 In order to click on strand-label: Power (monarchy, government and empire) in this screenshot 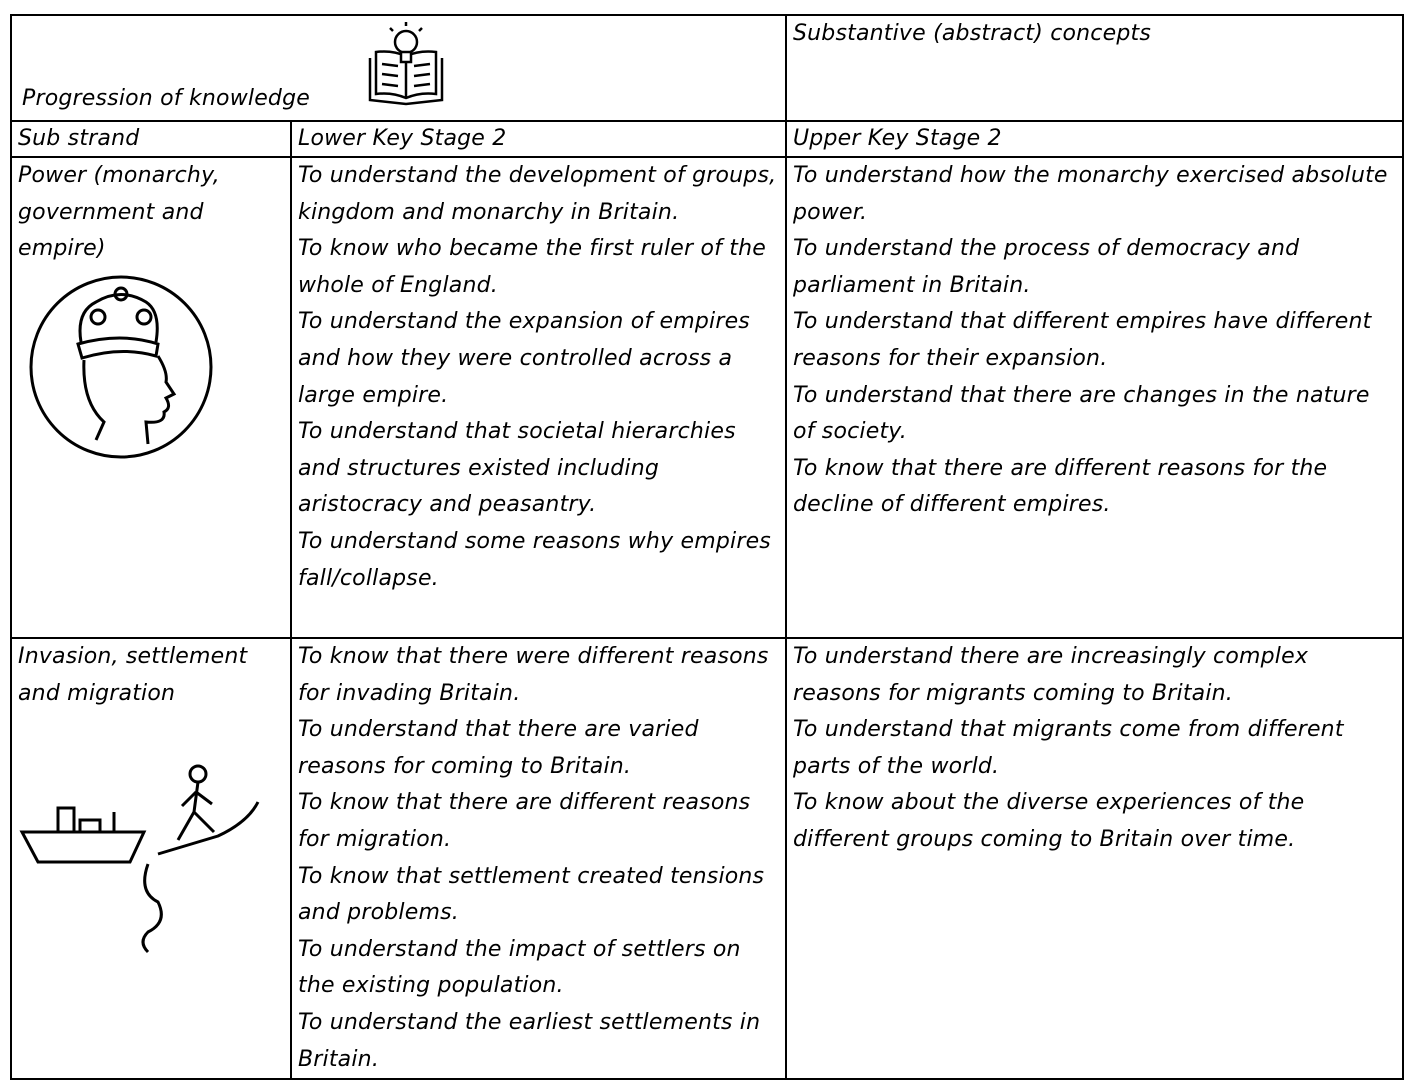, I will do `click(119, 212)`.